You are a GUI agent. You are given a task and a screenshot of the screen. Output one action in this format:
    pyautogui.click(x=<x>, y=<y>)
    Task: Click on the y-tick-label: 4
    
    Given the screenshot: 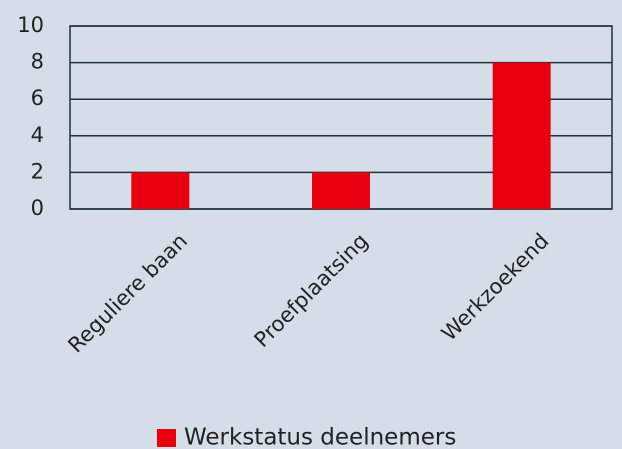 What is the action you would take?
    pyautogui.click(x=37, y=135)
    